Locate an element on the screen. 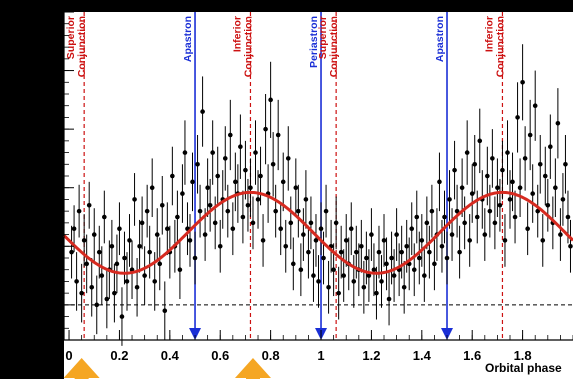 This screenshot has width=573, height=379. annotation-text-1-0: Apastron is located at coordinates (188, 39).